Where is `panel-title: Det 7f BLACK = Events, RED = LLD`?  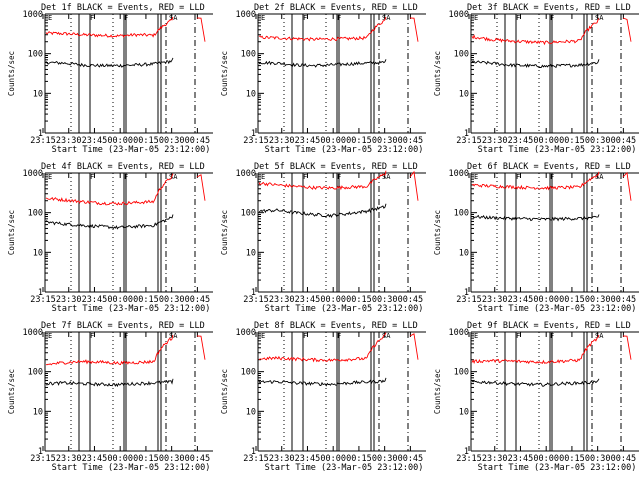
panel-title: Det 7f BLACK = Events, RED = LLD is located at coordinates (123, 326).